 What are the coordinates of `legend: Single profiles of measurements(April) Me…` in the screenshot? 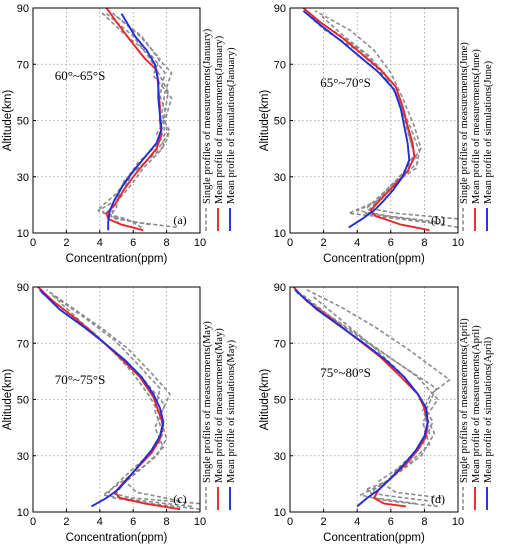 It's located at (476, 414).